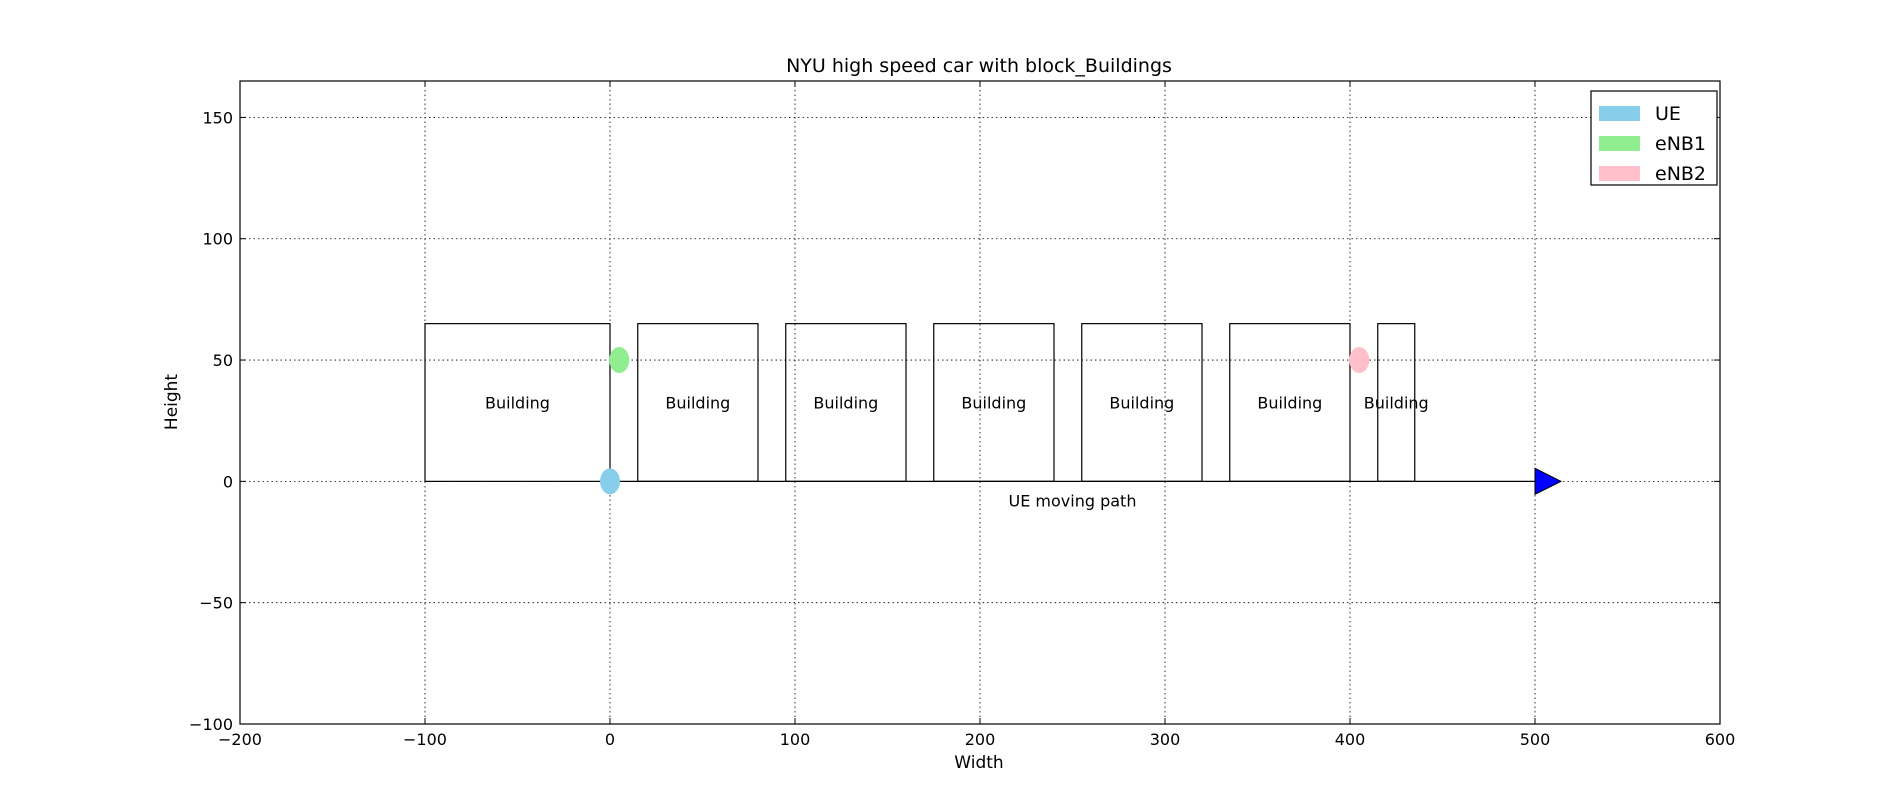 This screenshot has height=800, width=1900. Describe the element at coordinates (1548, 481) in the screenshot. I see `ue-path-arrow` at that location.